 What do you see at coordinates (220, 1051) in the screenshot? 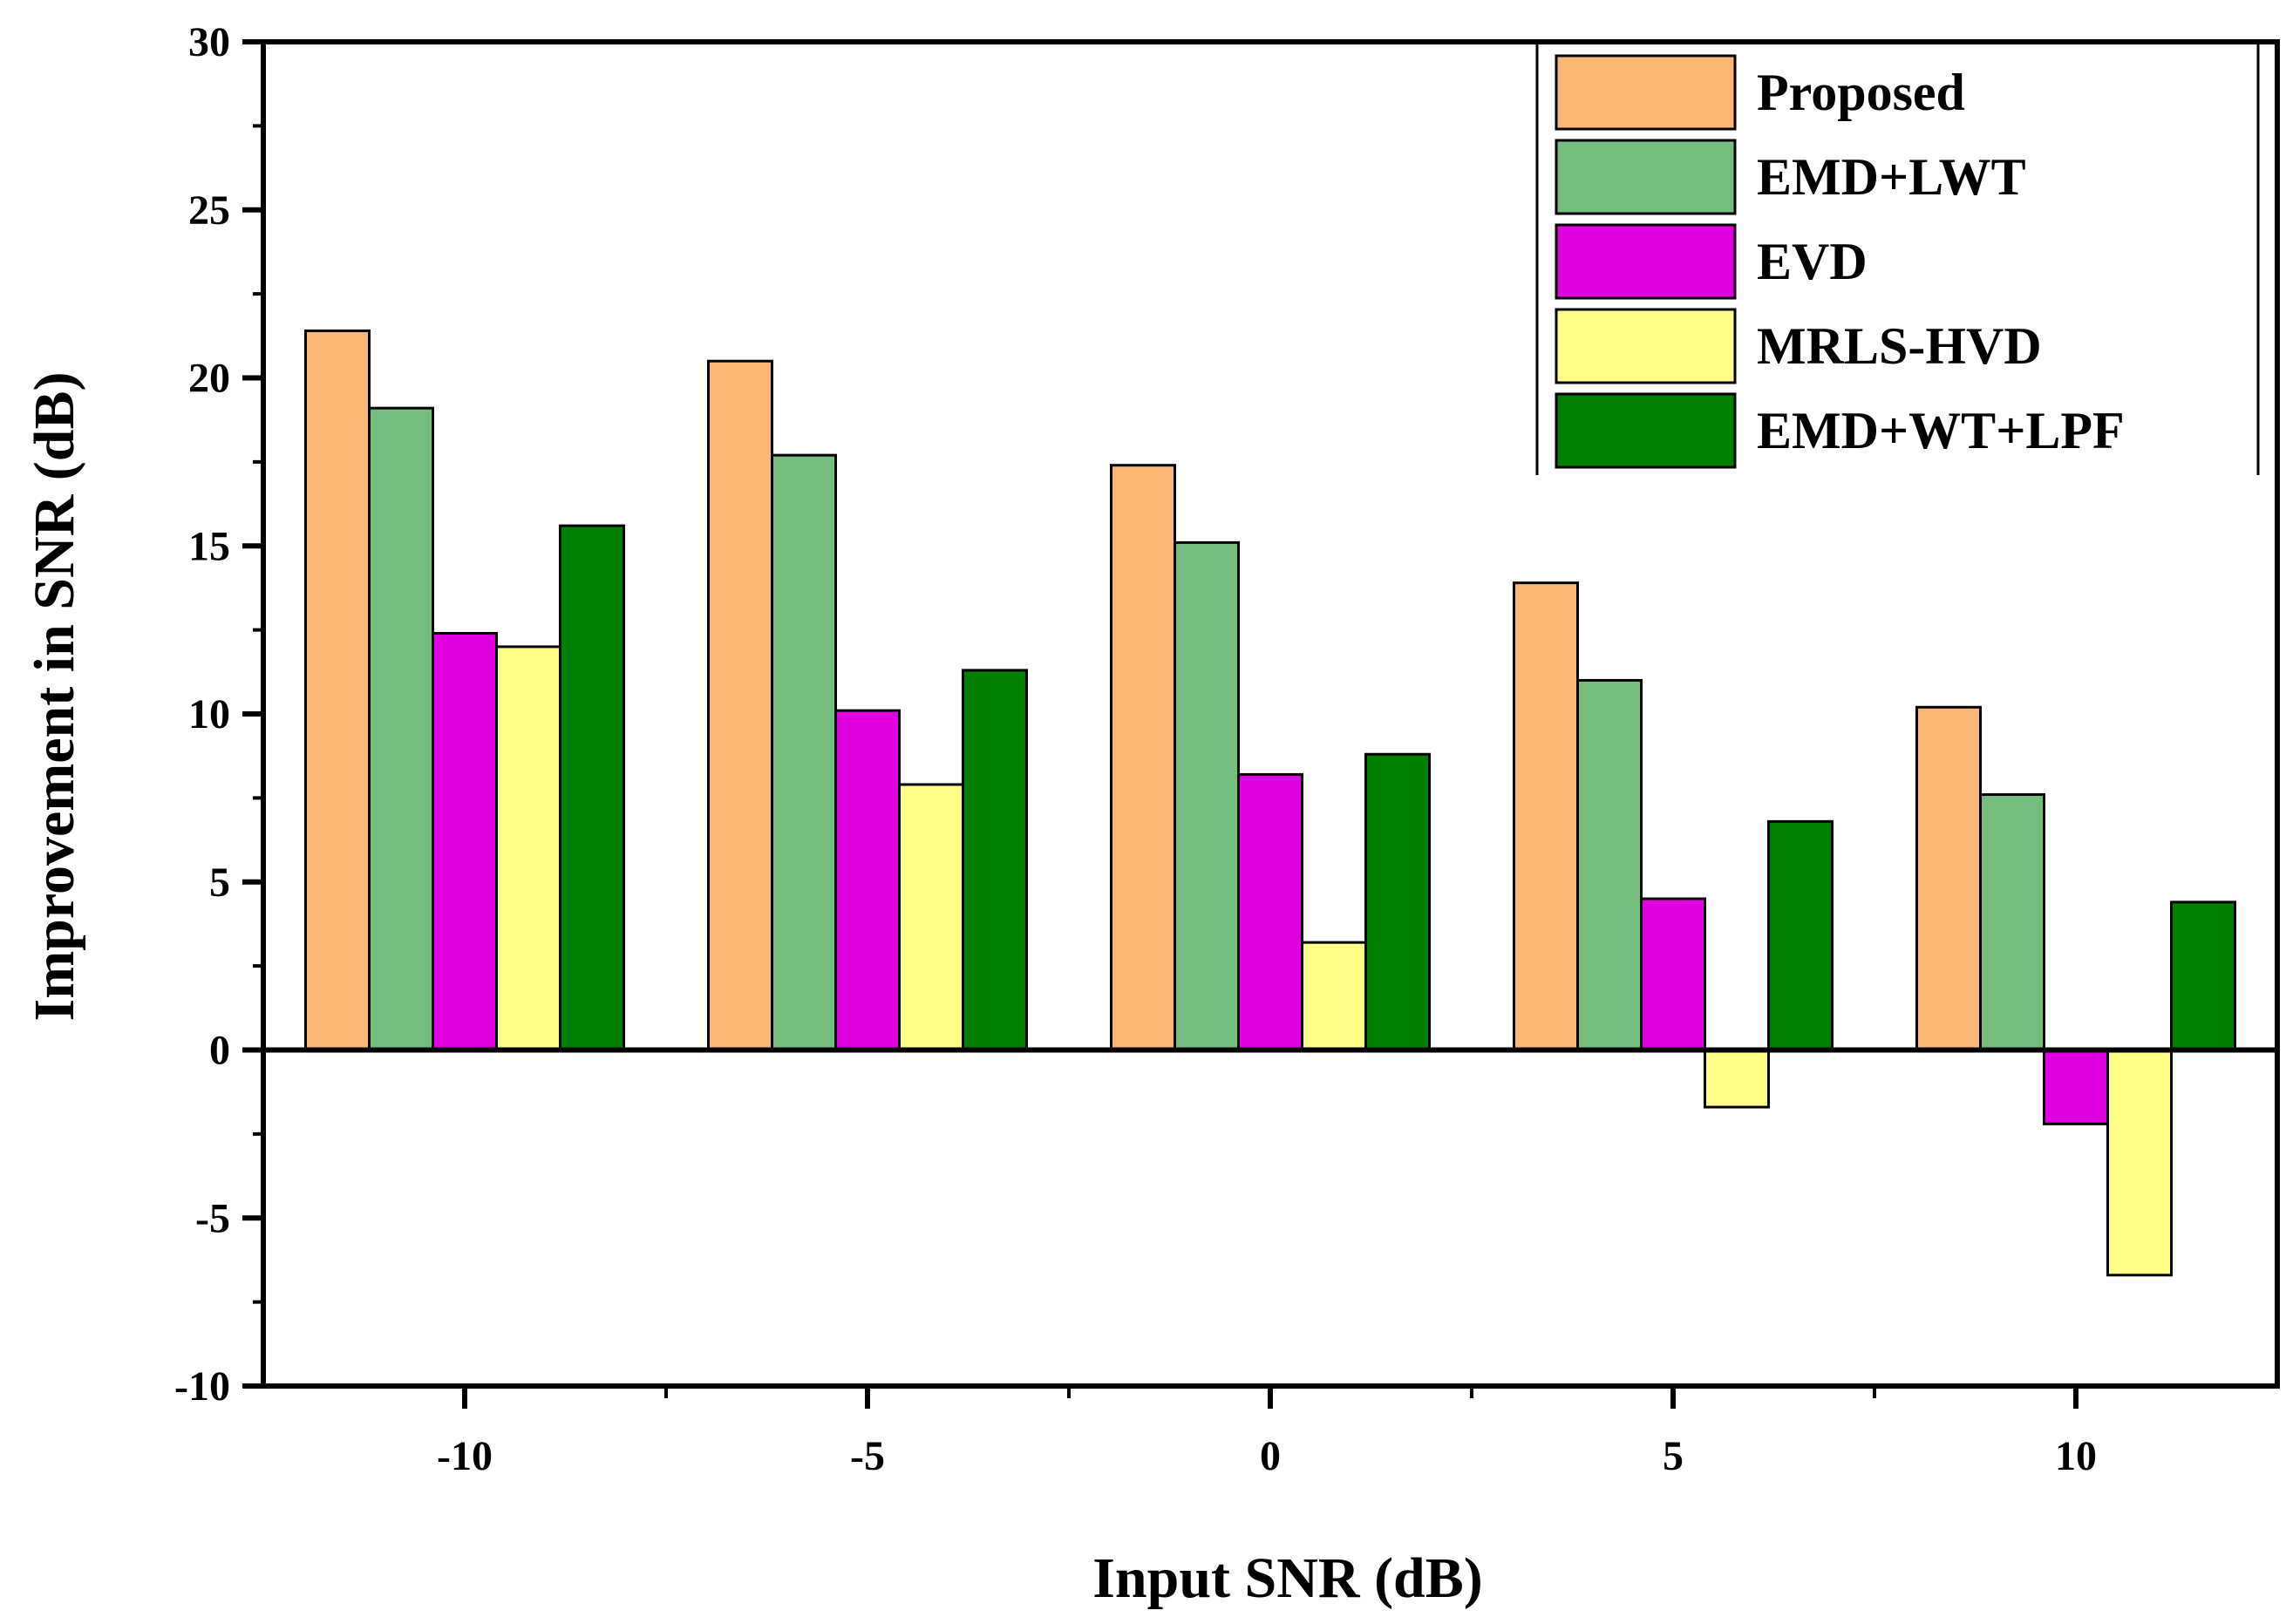
I see `y-tick-label: 0` at bounding box center [220, 1051].